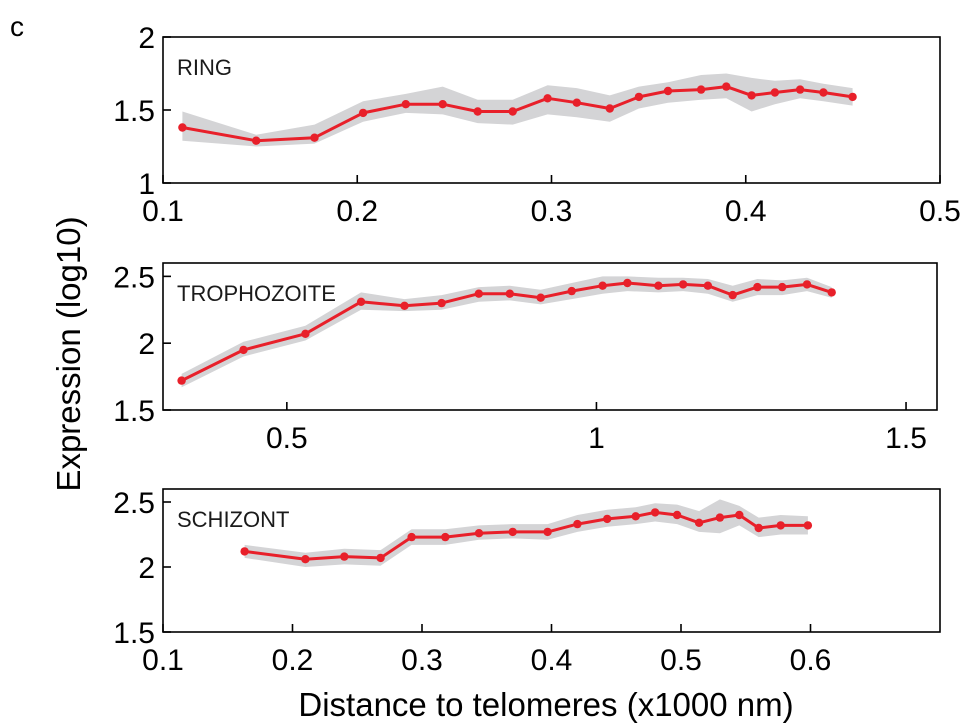  I want to click on ring-x-tick-label: 0.4, so click(746, 211).